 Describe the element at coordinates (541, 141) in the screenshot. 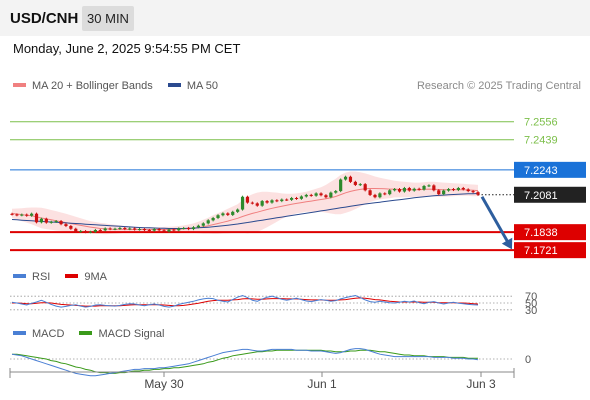

I see `level-label-7.2439: 7.2439` at that location.